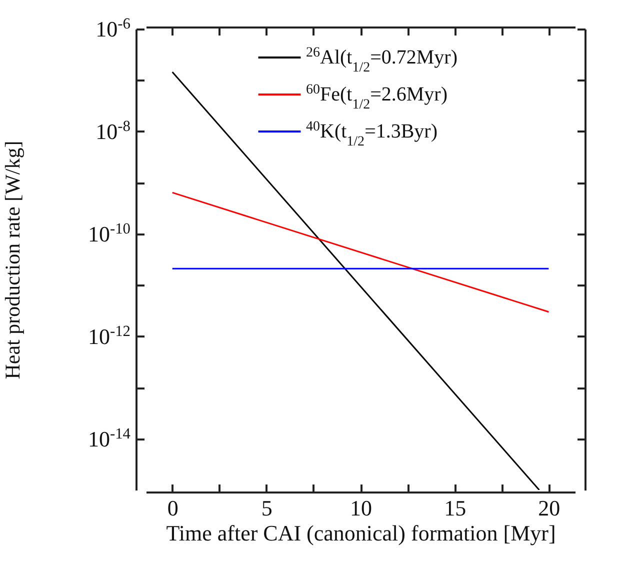 This screenshot has height=564, width=638. Describe the element at coordinates (361, 508) in the screenshot. I see `x-tick-label: 10` at that location.